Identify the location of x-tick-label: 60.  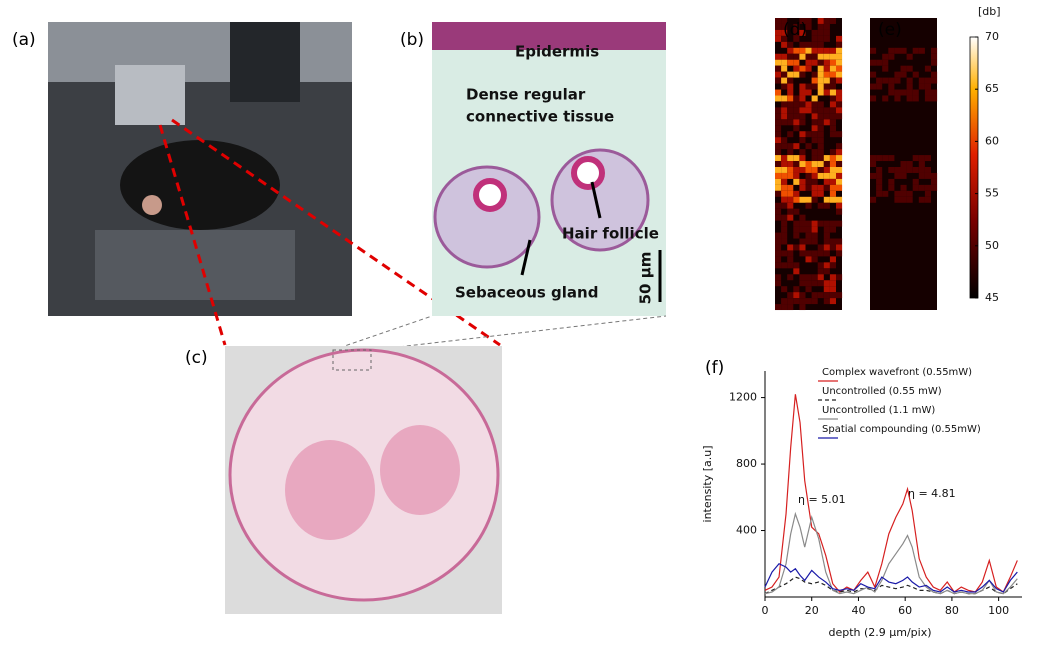
(905, 610).